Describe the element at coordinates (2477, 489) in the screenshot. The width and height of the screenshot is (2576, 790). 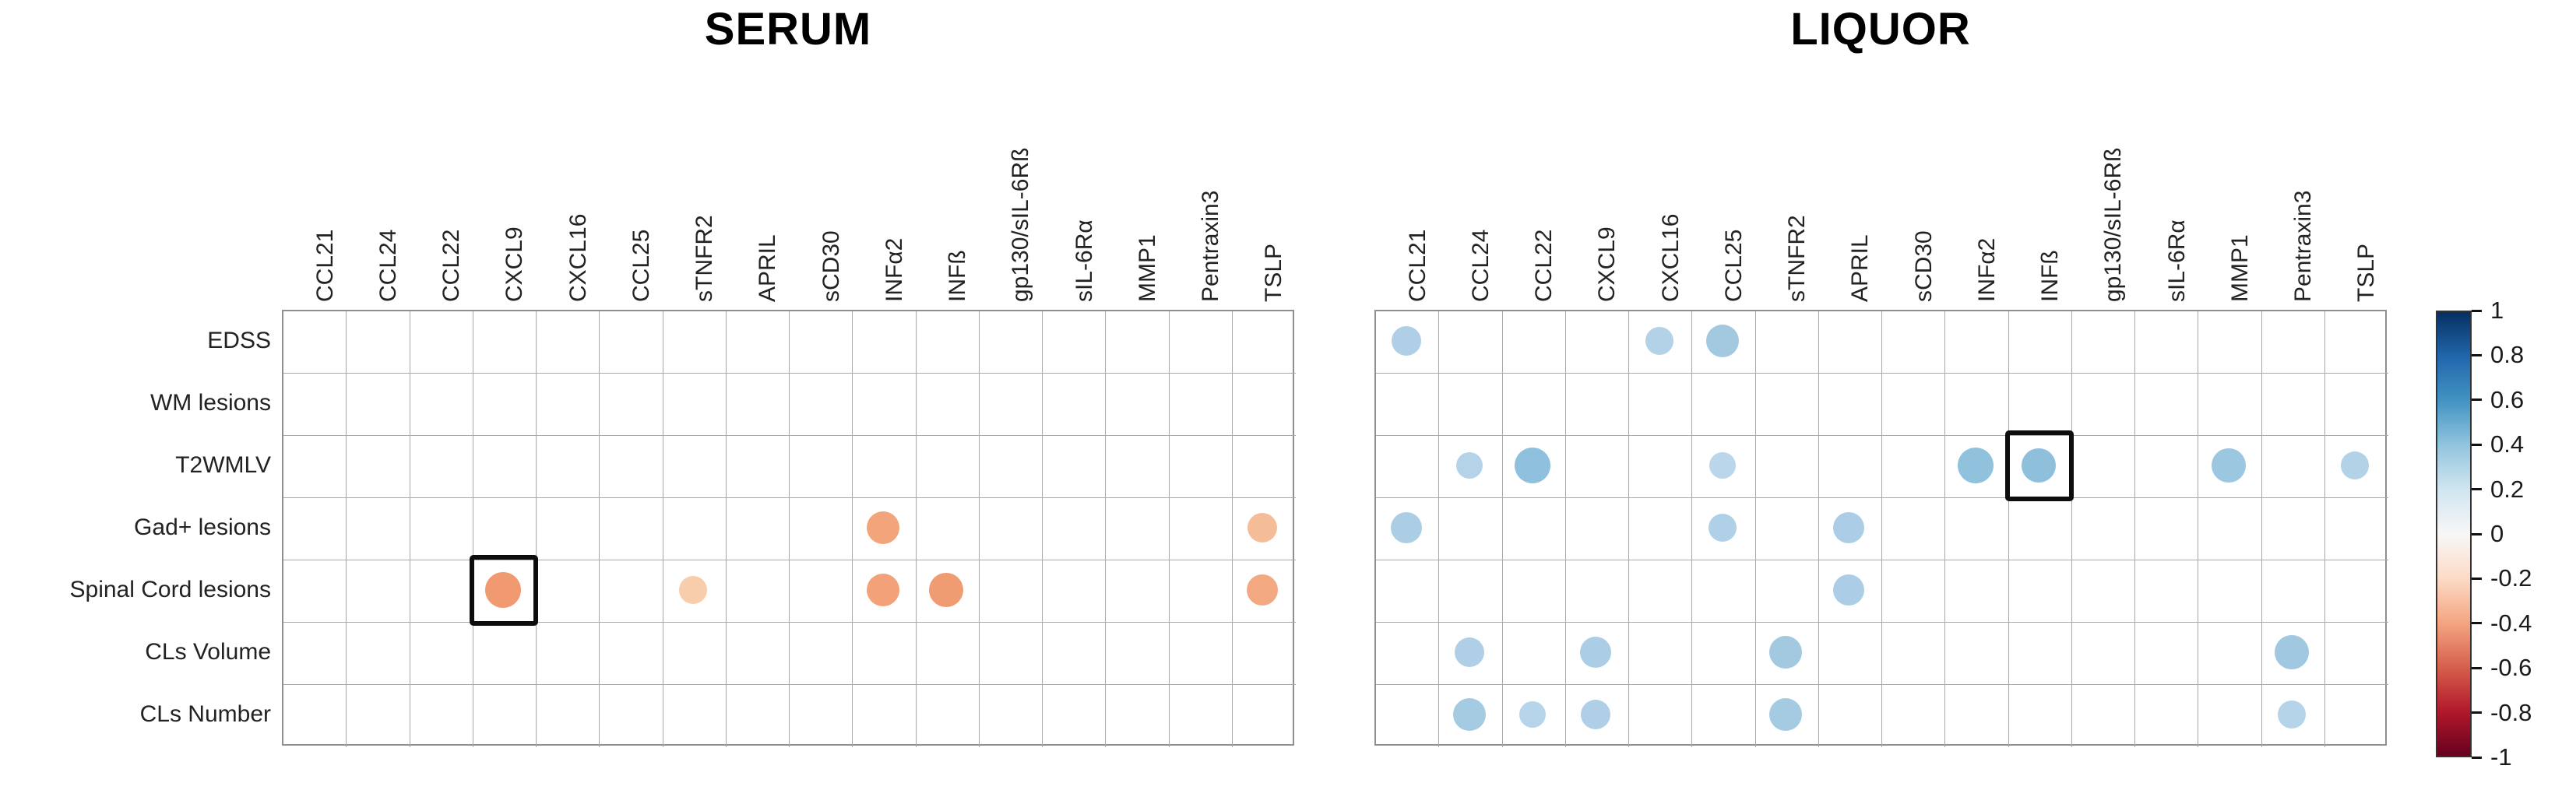
I see `colorbar-tick-mark` at that location.